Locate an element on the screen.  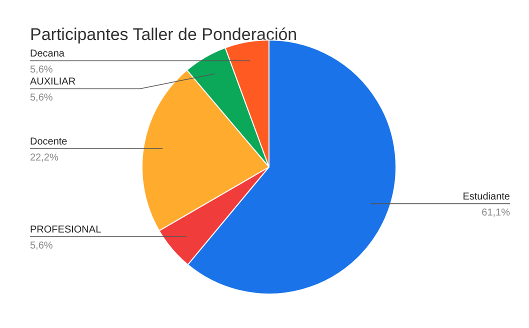
slice-label: Decana is located at coordinates (47, 54).